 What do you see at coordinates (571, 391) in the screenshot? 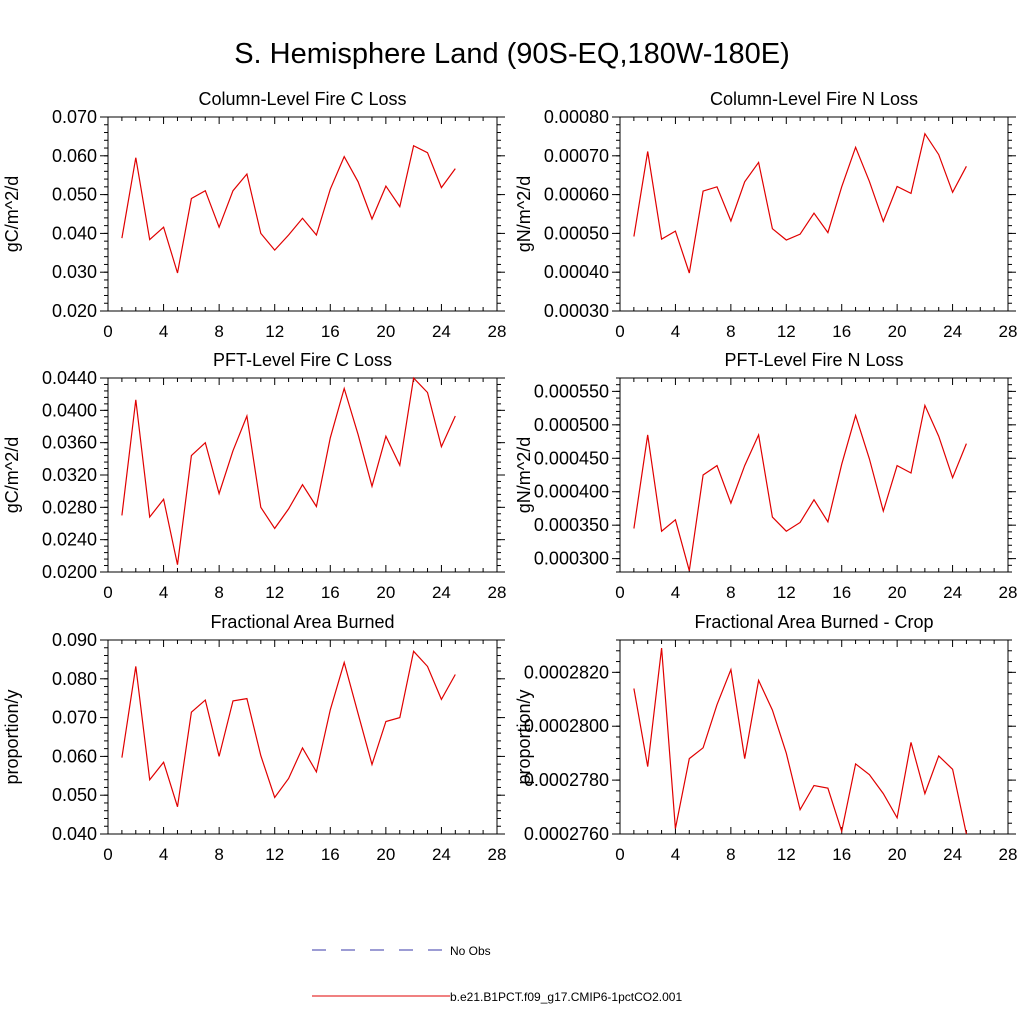
I see `y-tick-label: 0.000550` at bounding box center [571, 391].